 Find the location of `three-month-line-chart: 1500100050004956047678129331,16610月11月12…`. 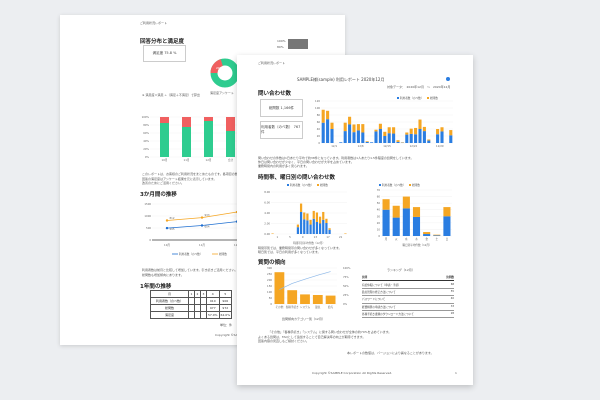

three-month-line-chart: 1500100050004956047678129331,16610月11月12… is located at coordinates (198, 229).